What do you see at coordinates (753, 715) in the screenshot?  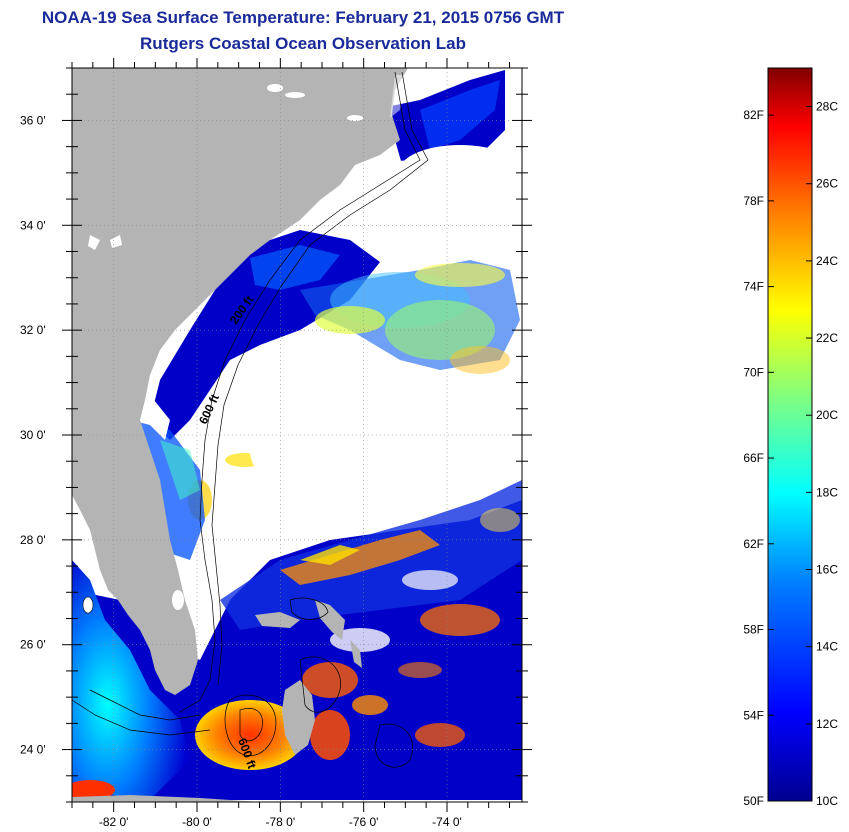 I see `colorbar-fahrenheit-label: 54F` at bounding box center [753, 715].